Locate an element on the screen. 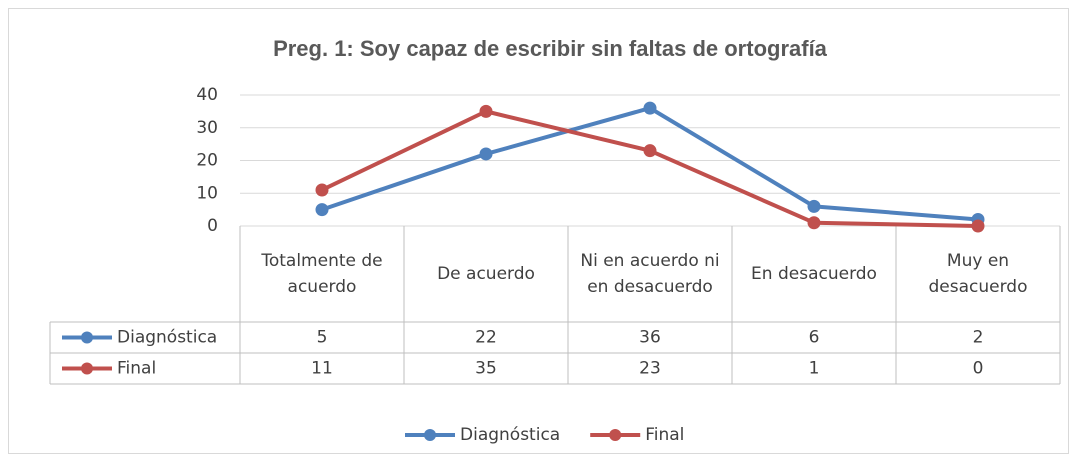 This screenshot has width=1078, height=462. legend-label: Final is located at coordinates (664, 435).